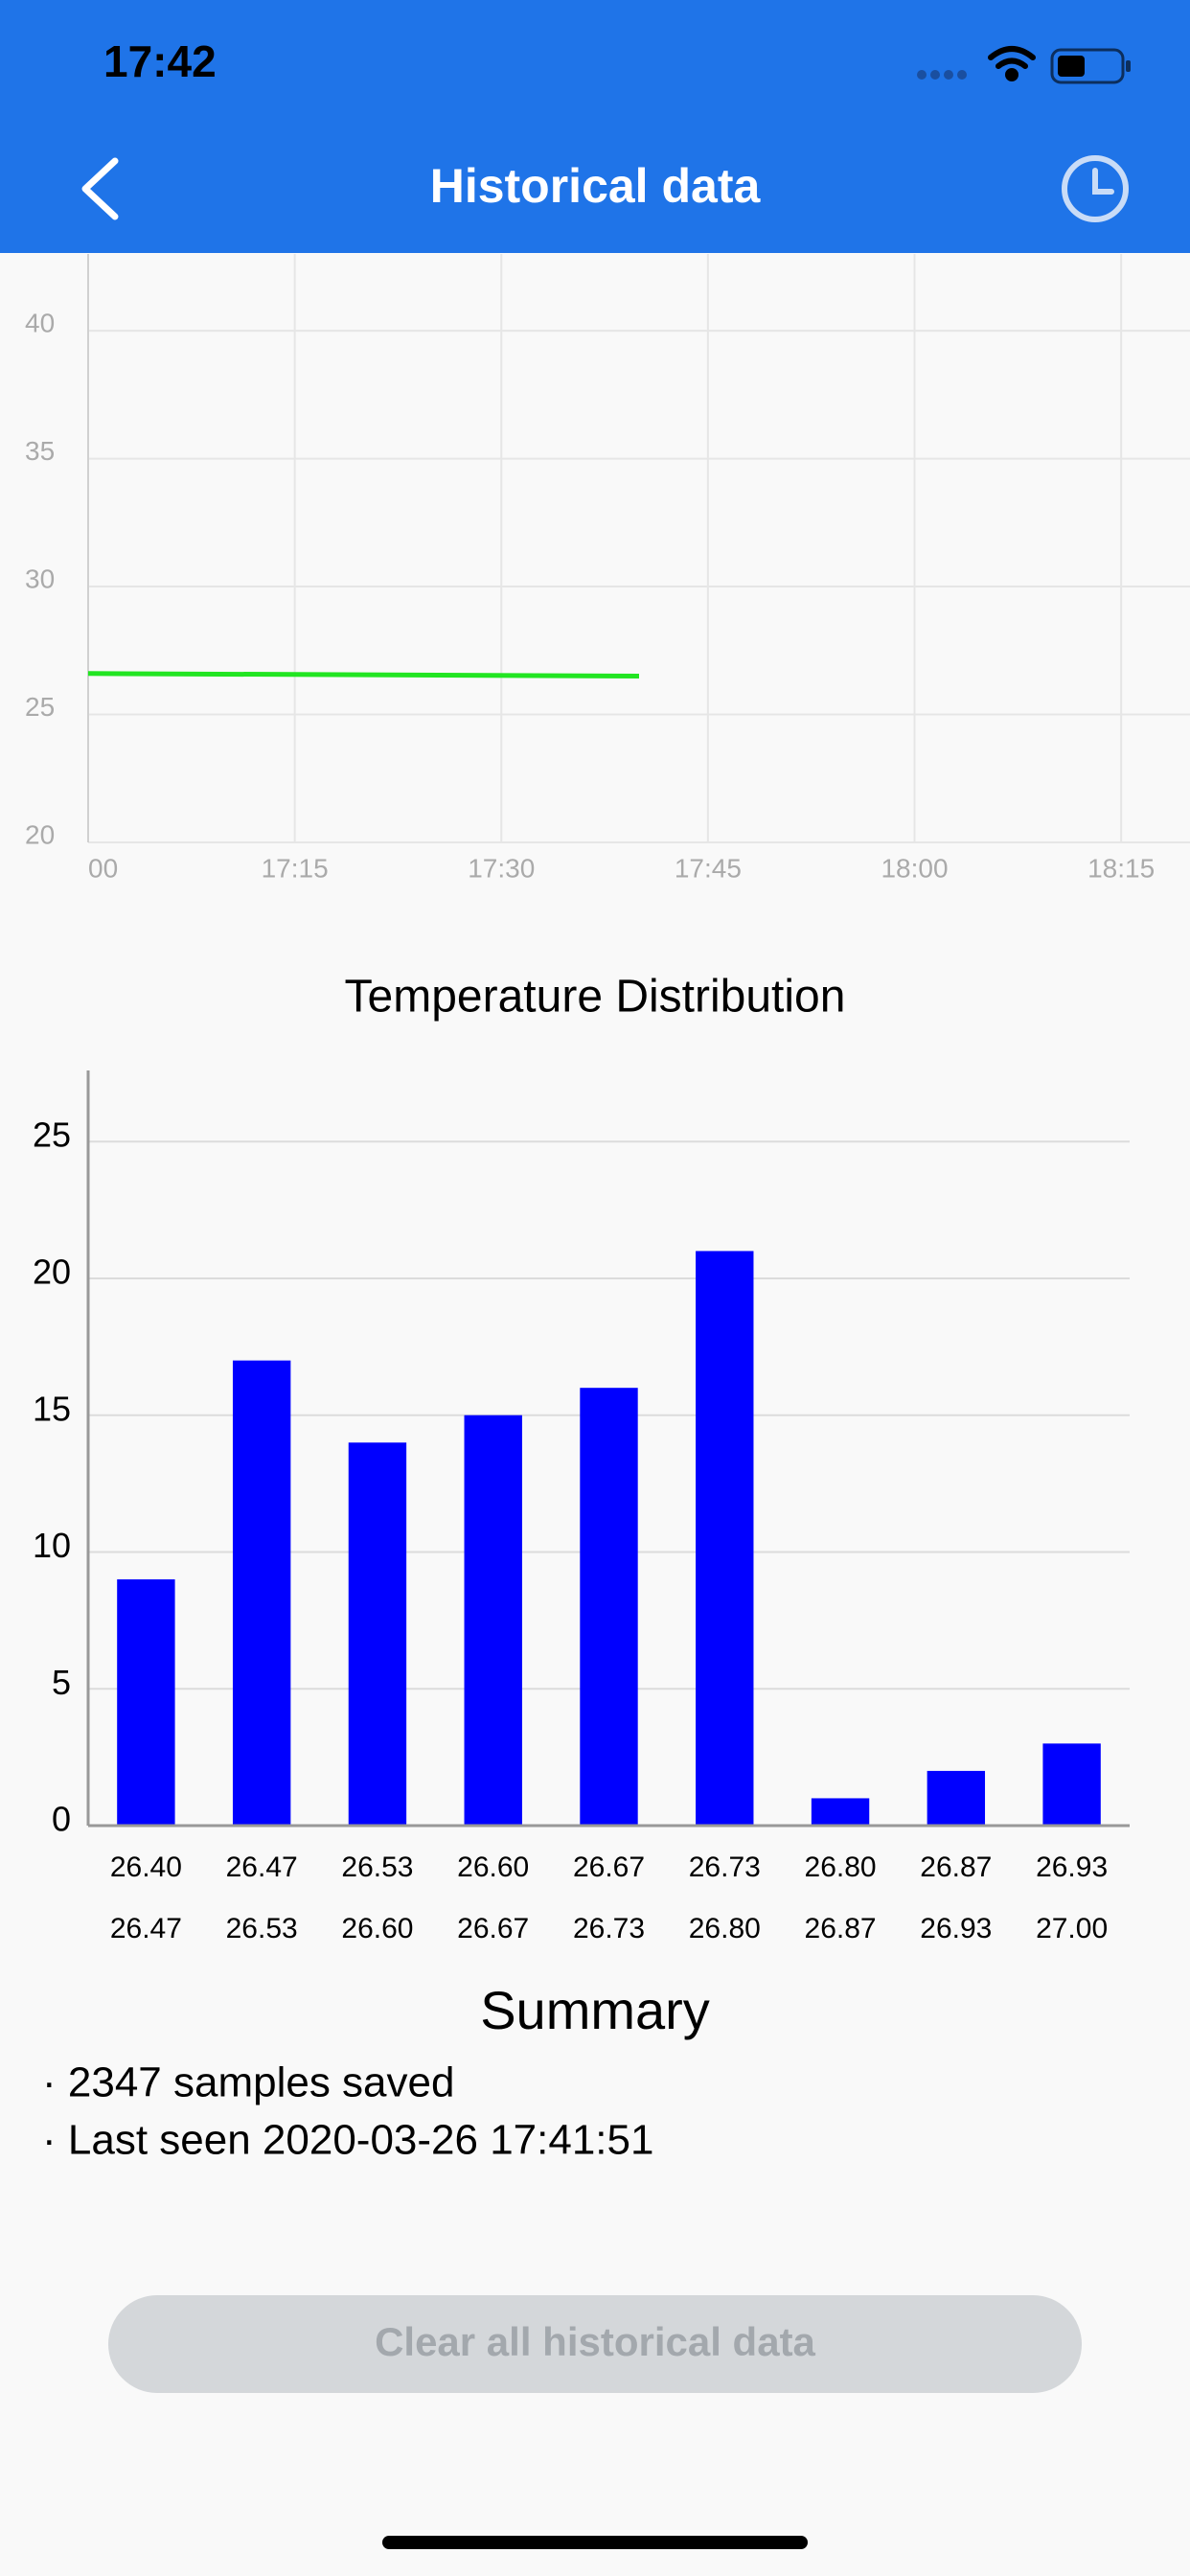  I want to click on bin-start-label: 26.93, so click(1072, 1867).